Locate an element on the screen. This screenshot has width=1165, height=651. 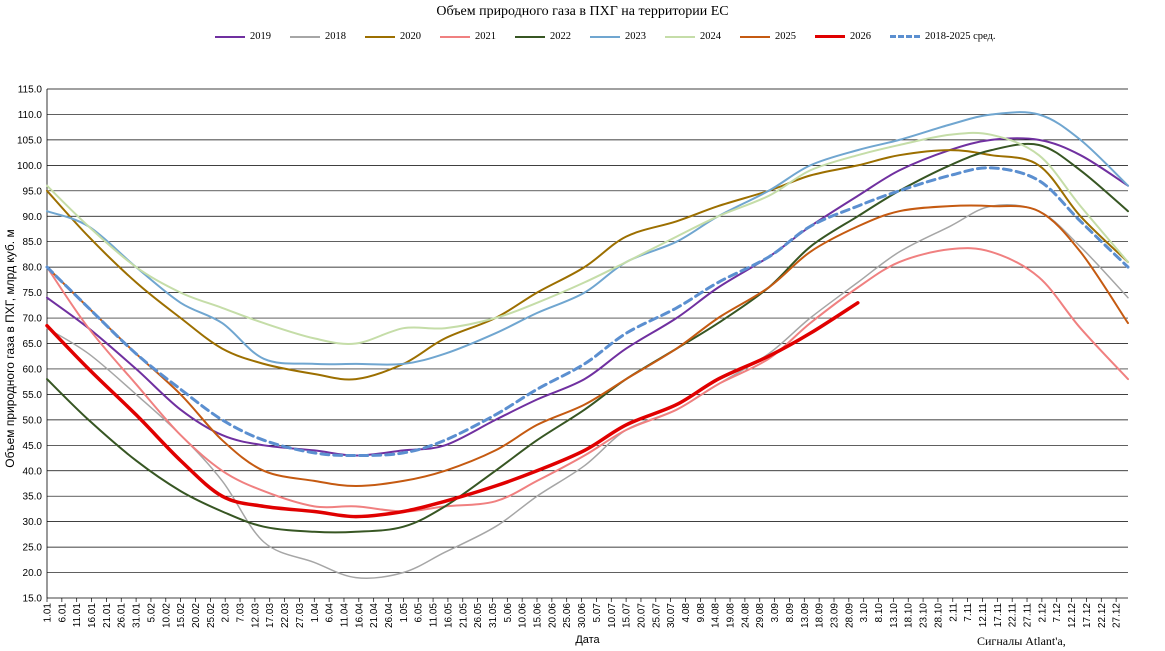
legend-label: 2026 is located at coordinates (860, 36).